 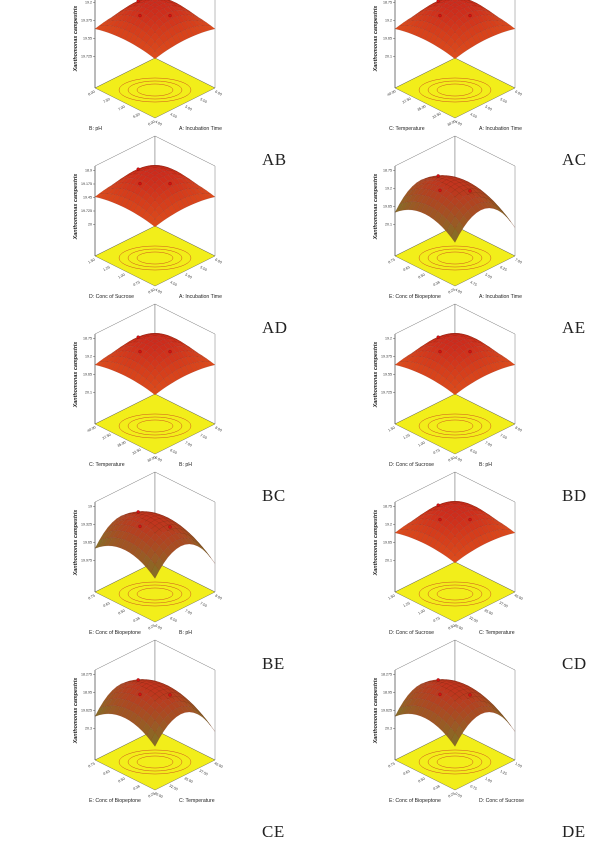 I want to click on panel-label: AE, so click(x=574, y=327).